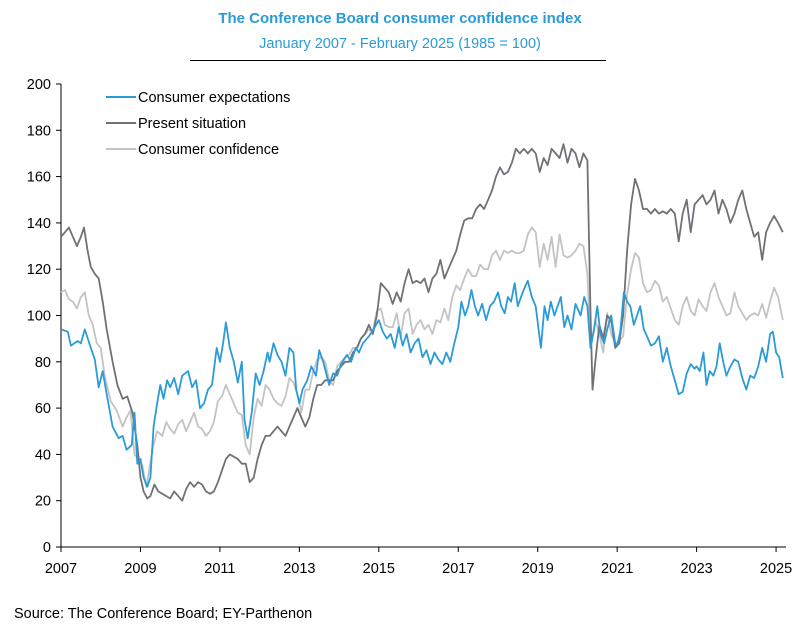 Image resolution: width=800 pixels, height=639 pixels. What do you see at coordinates (214, 98) in the screenshot?
I see `legend-label: Consumer expectations` at bounding box center [214, 98].